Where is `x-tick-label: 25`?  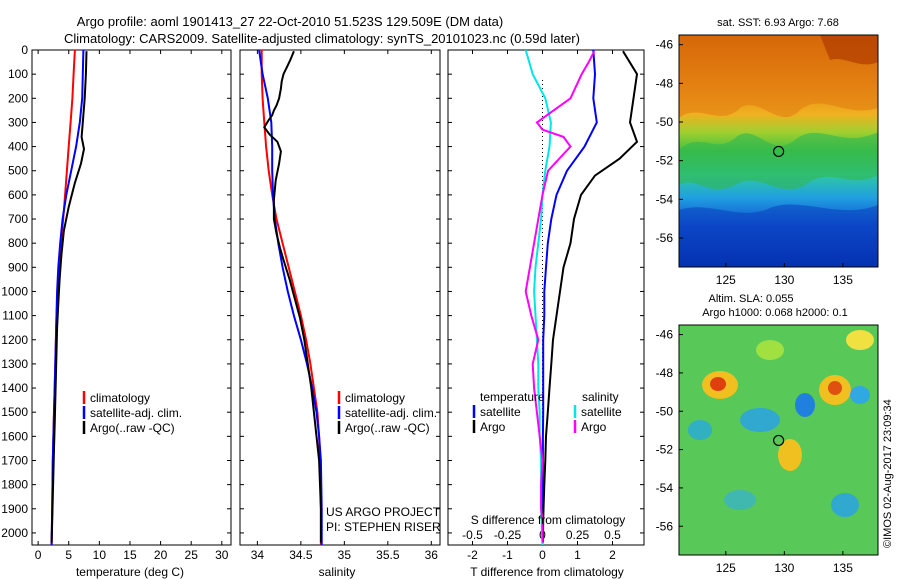
x-tick-label: 25 is located at coordinates (192, 555).